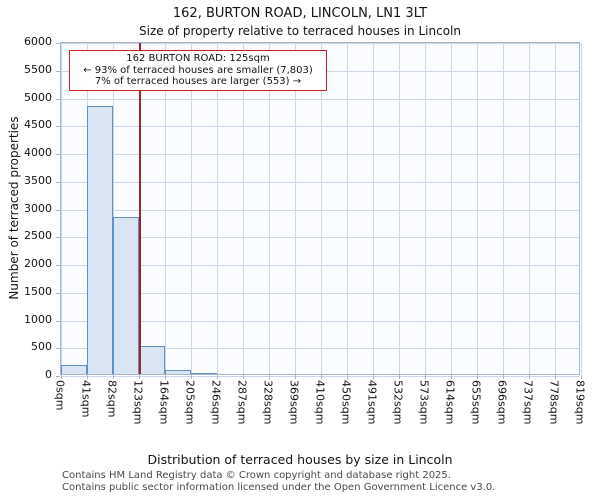 This screenshot has height=500, width=600. I want to click on chart-title: 162, BURTON ROAD, LINCOLN, LN1 3LT, so click(300, 13).